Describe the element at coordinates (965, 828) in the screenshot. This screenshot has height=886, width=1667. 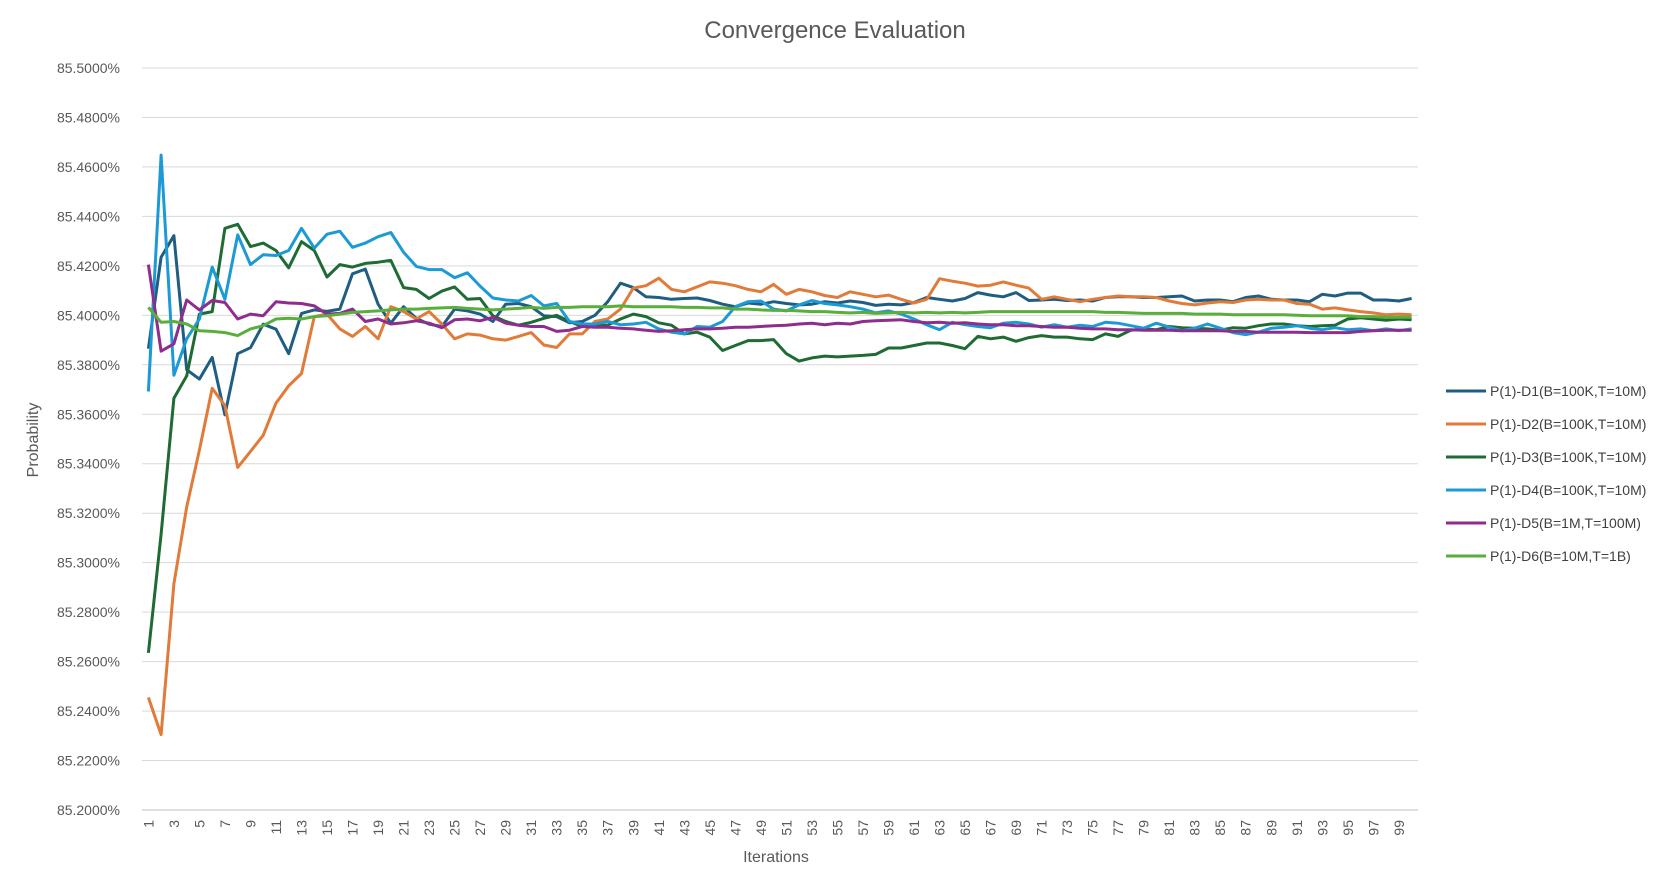
I see `x-tick-label: 65` at that location.